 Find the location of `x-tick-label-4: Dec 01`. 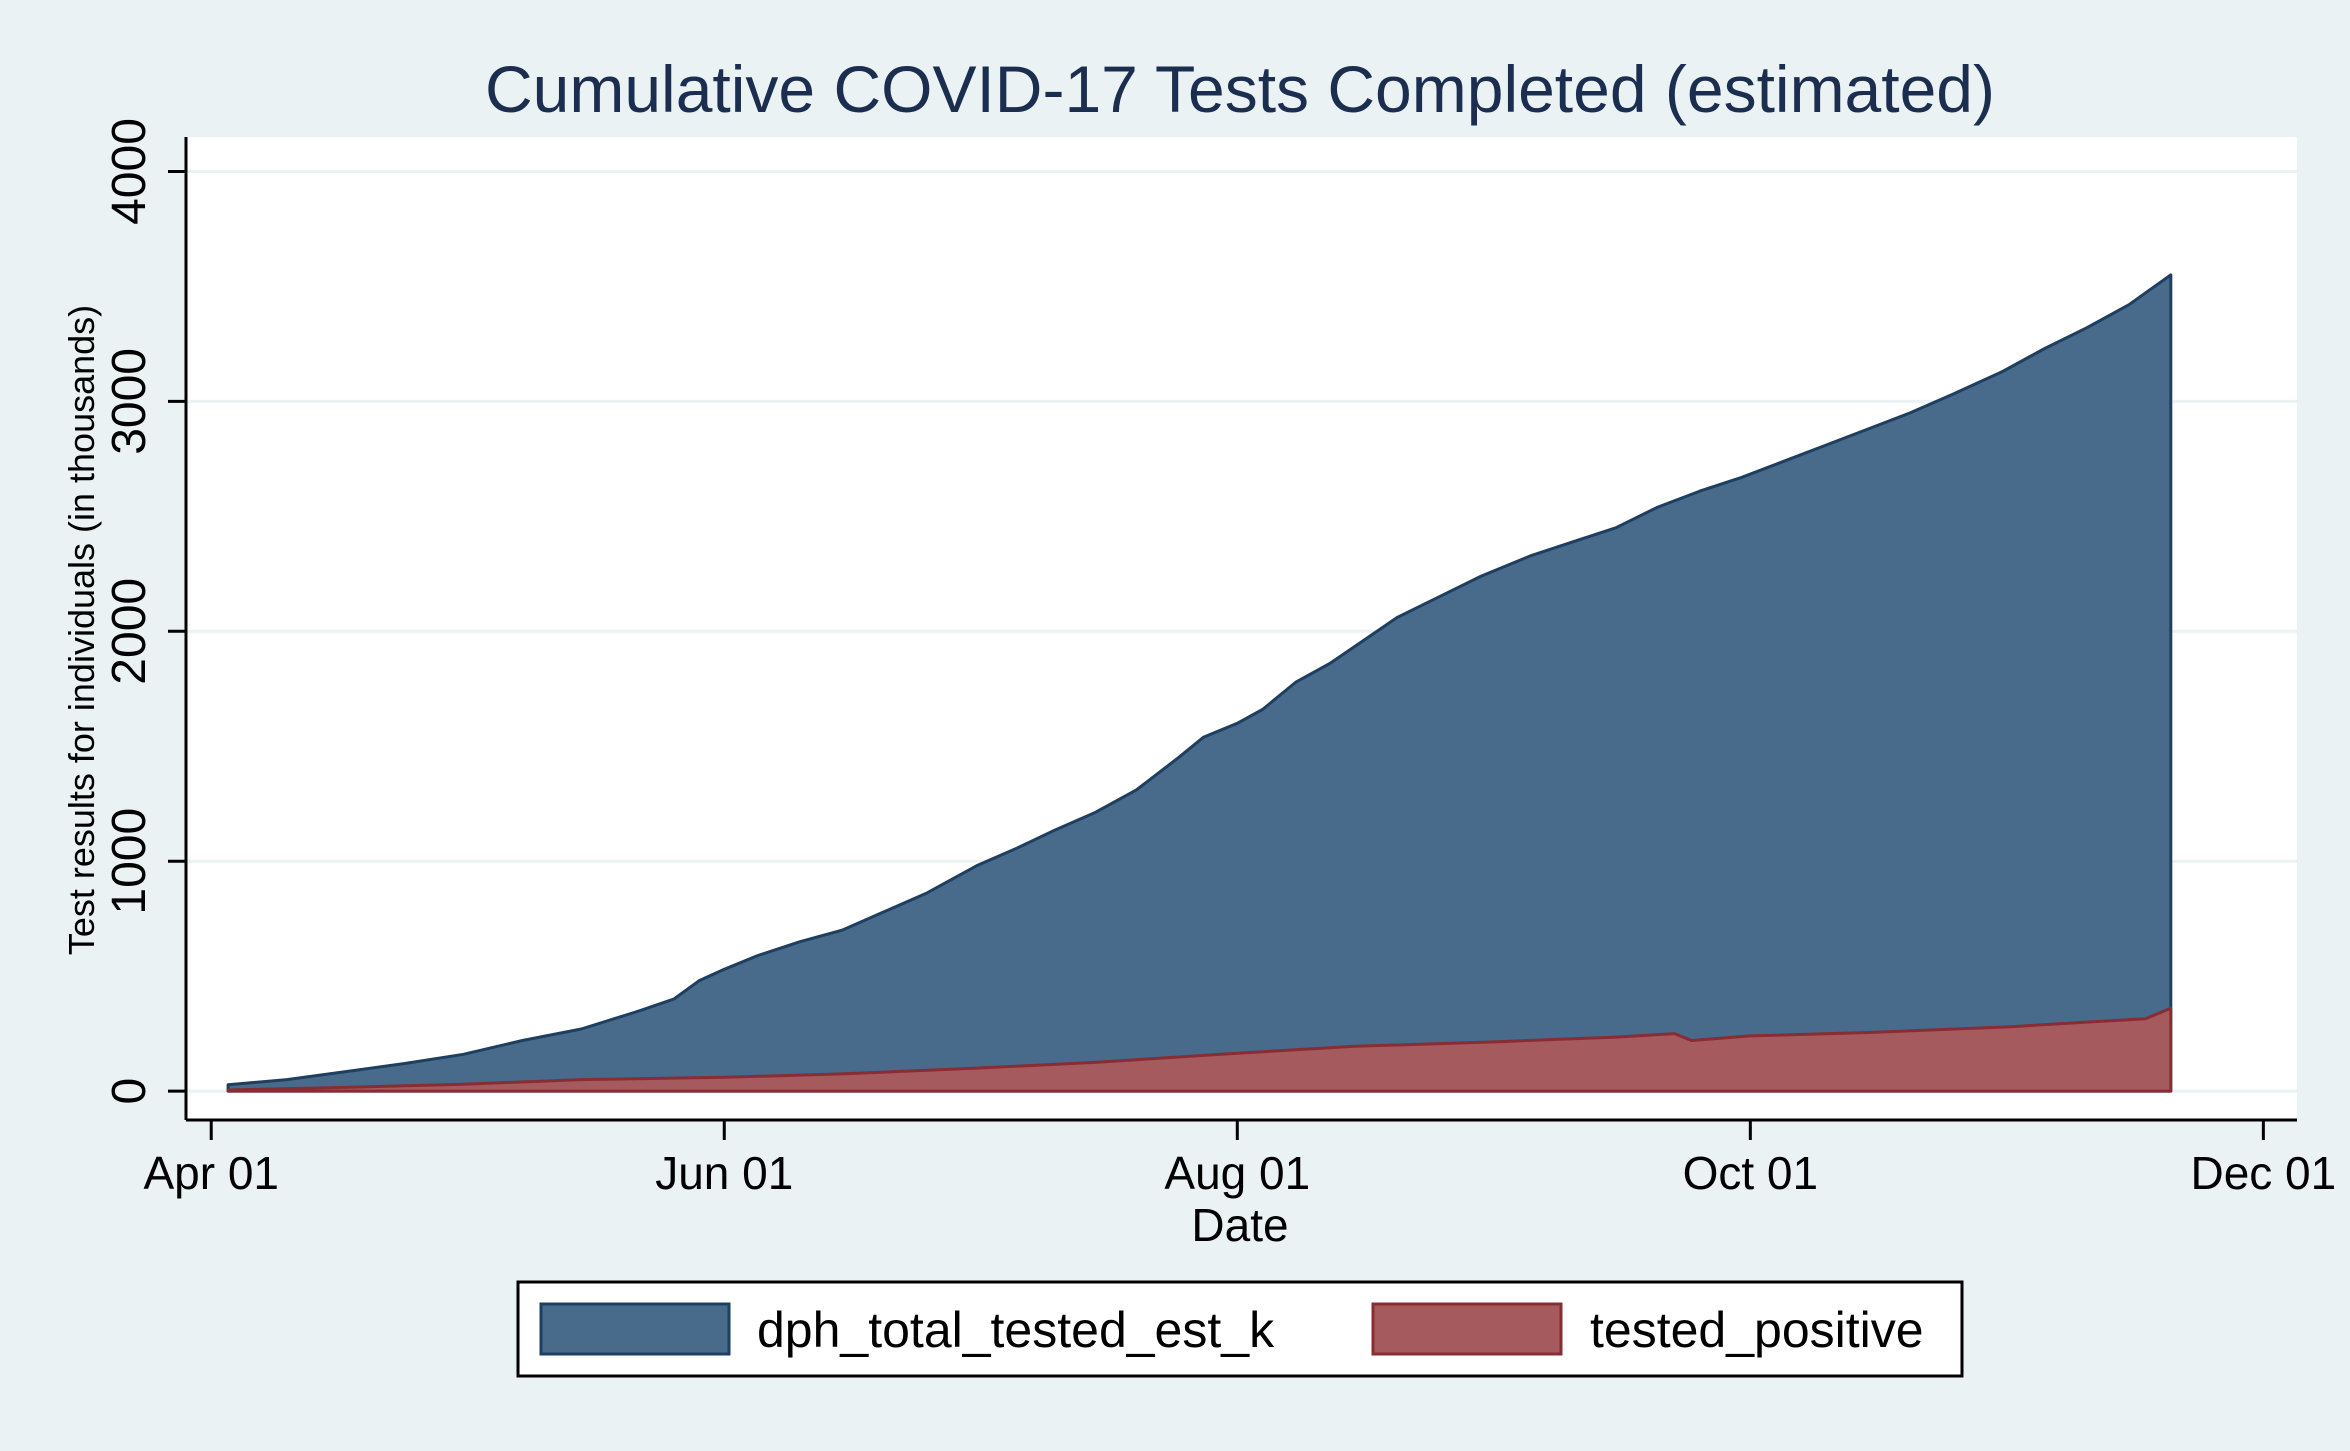

x-tick-label-4: Dec 01 is located at coordinates (2263, 1173).